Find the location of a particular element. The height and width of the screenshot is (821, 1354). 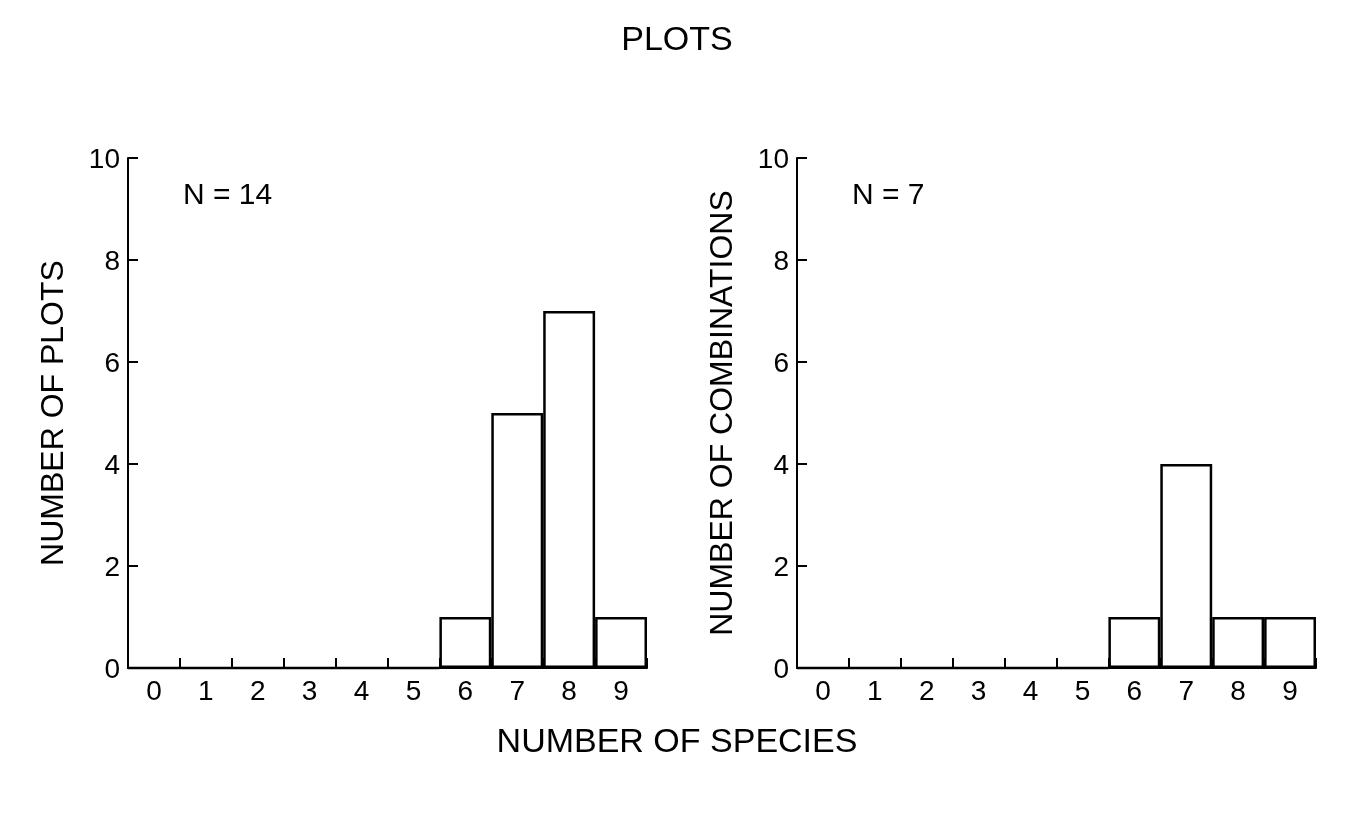

annotation: N = 7 is located at coordinates (888, 193).